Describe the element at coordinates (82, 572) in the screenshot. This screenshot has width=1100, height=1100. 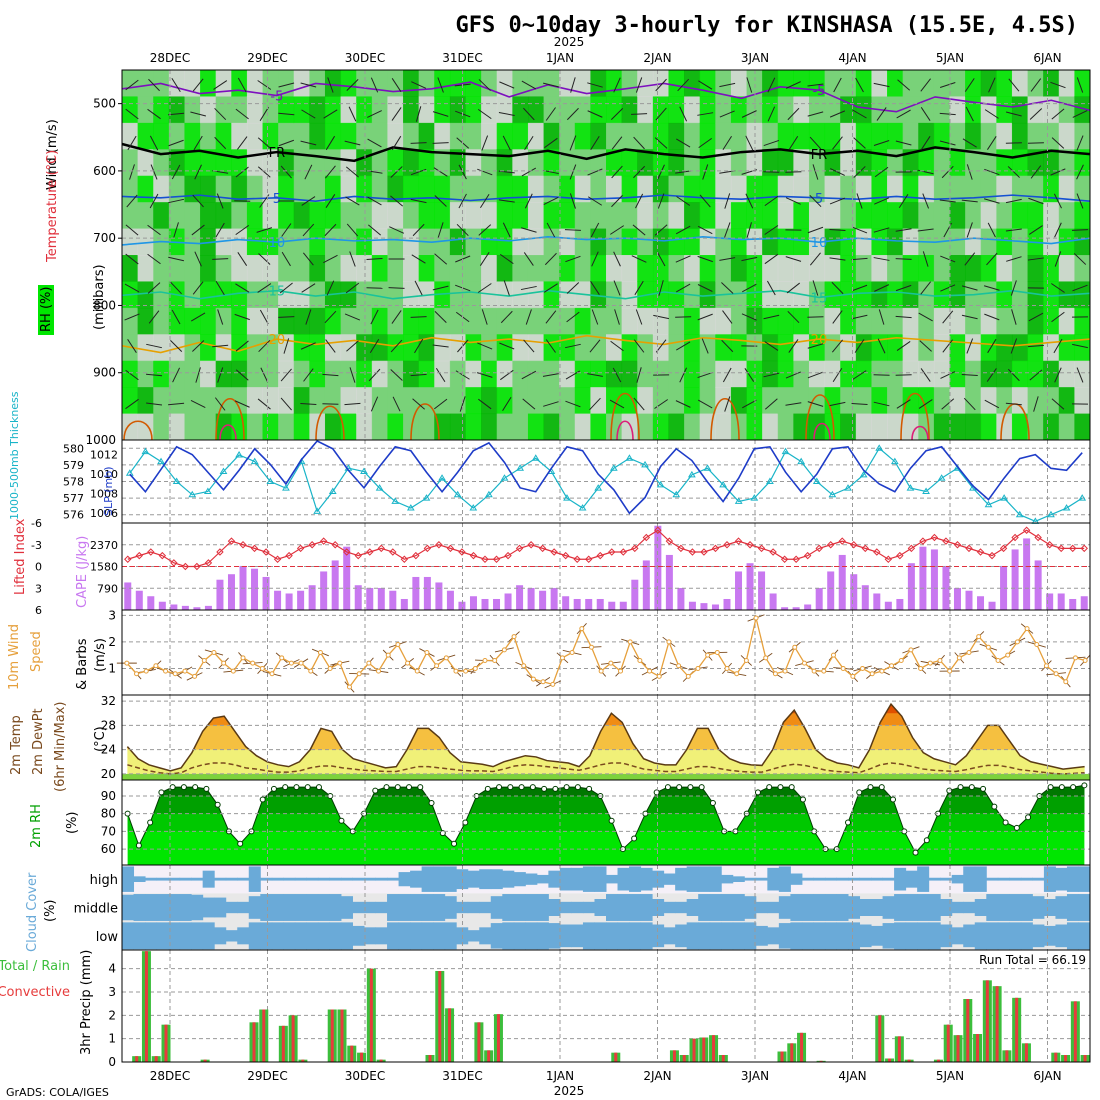
I see `side-label-cape: CAPE (J/kg)` at that location.